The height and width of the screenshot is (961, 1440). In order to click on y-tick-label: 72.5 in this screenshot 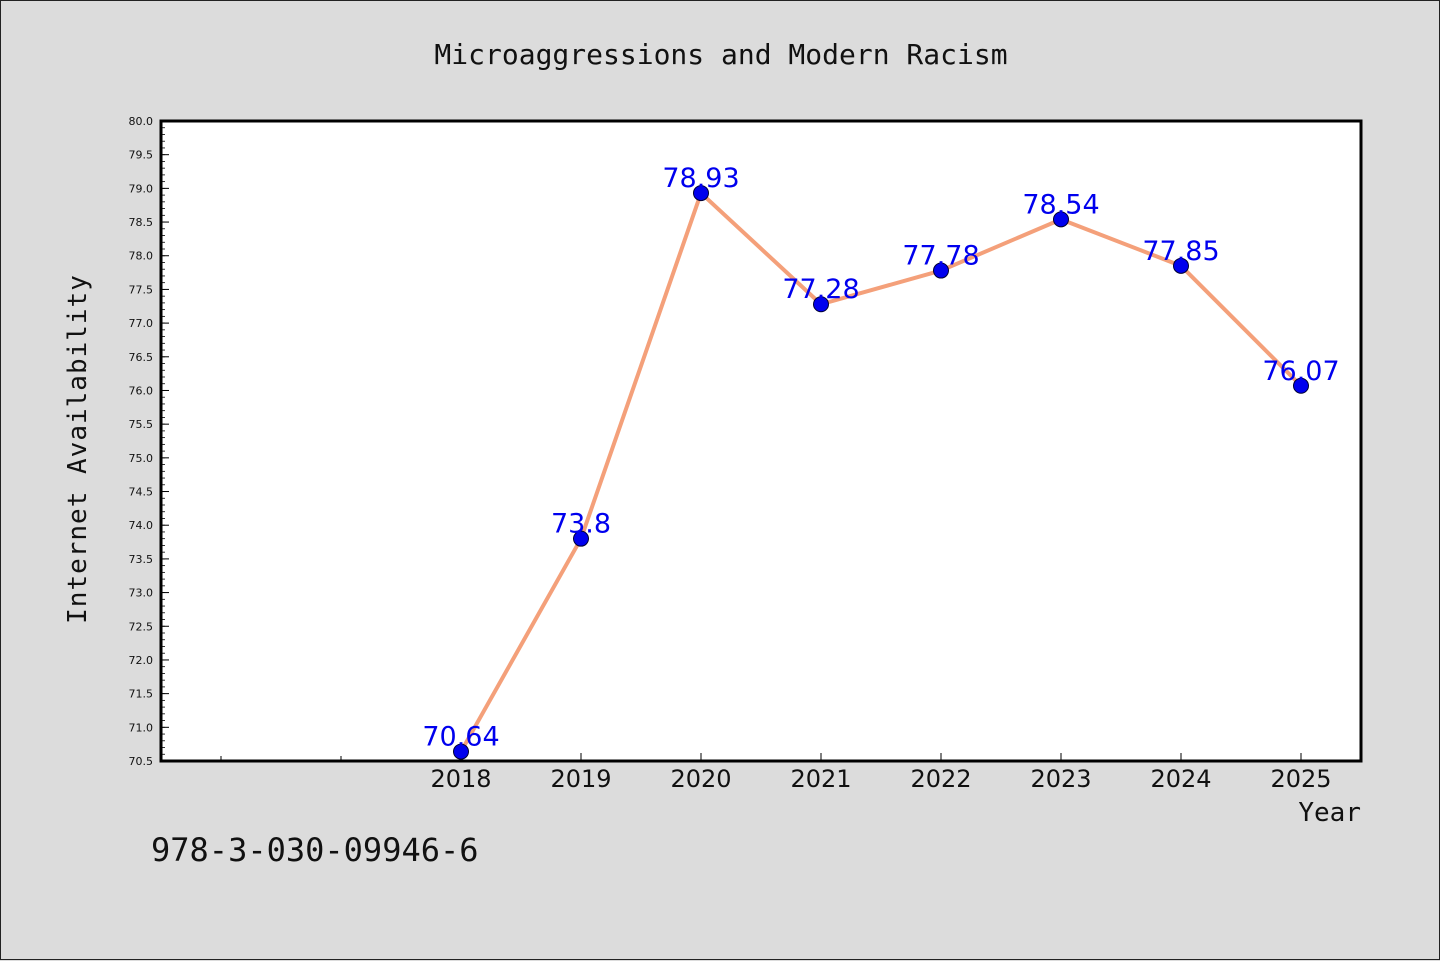, I will do `click(141, 626)`.